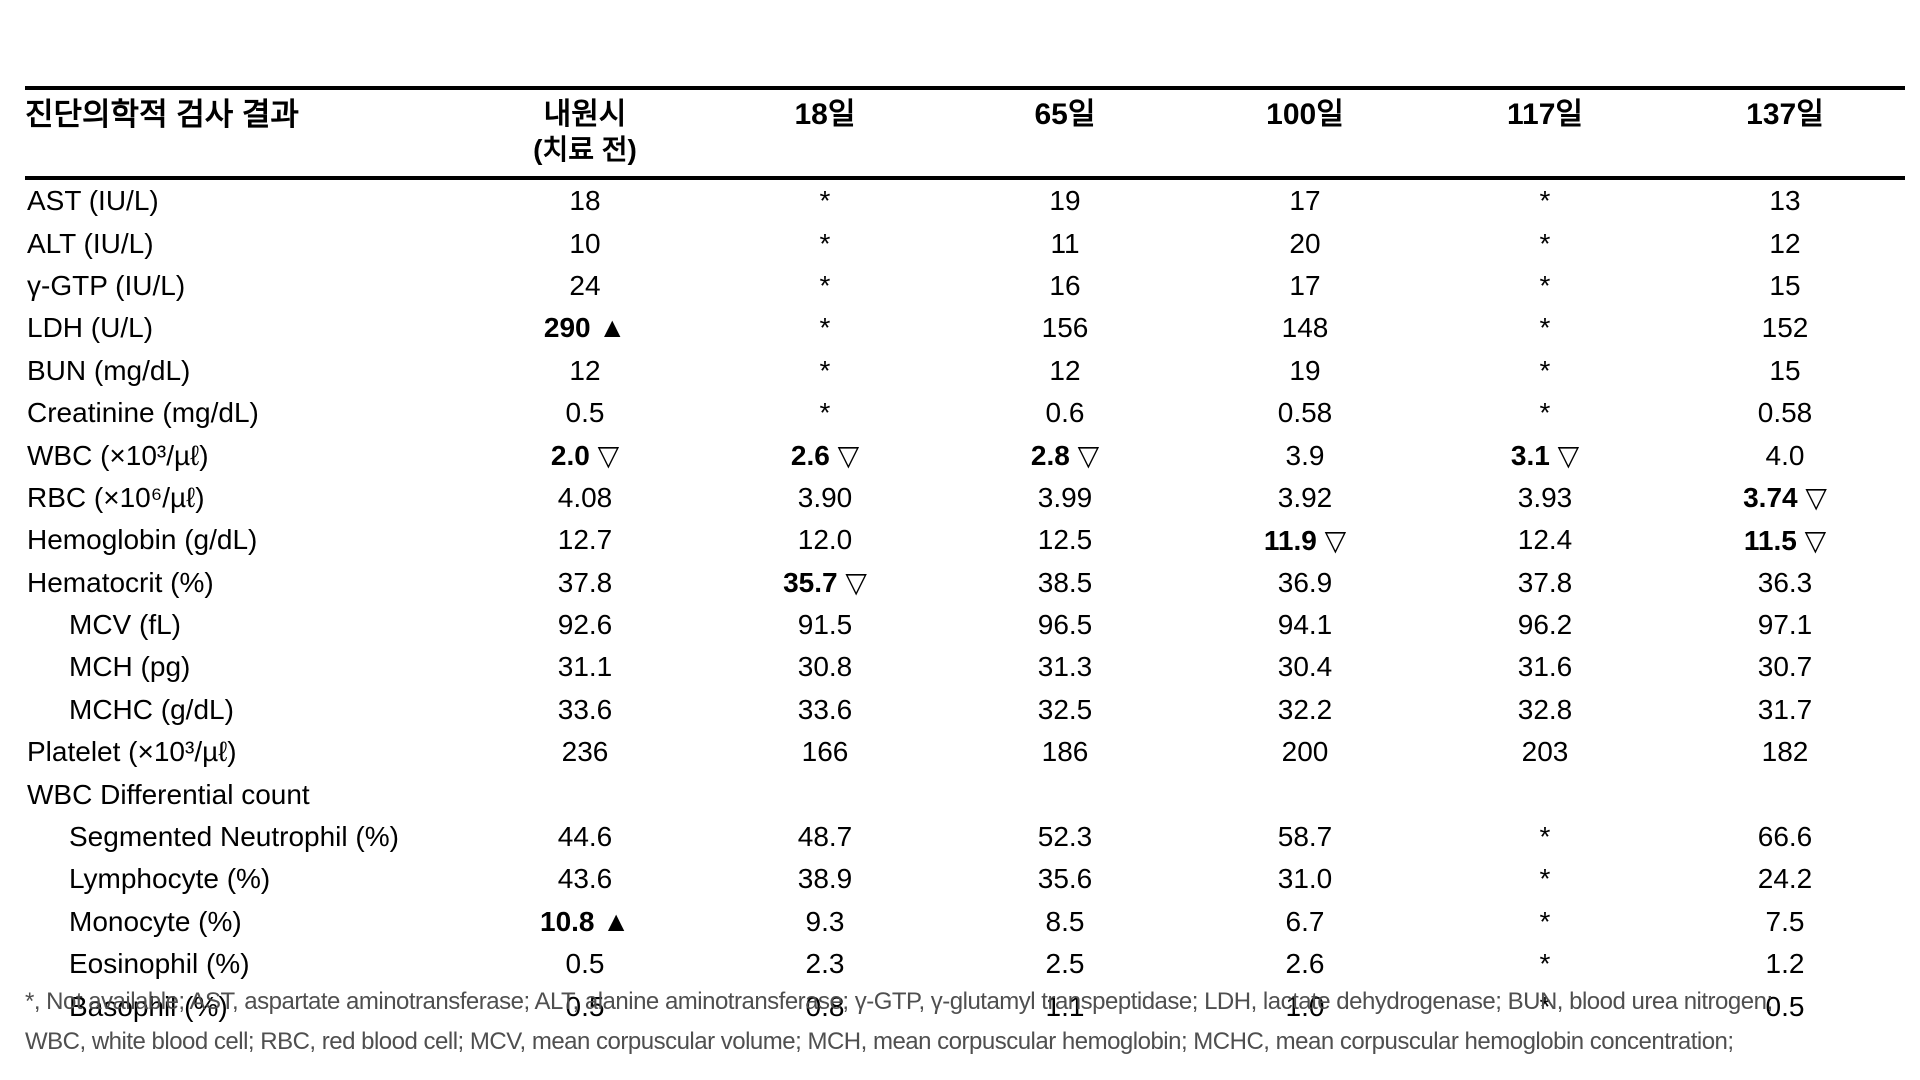 The width and height of the screenshot is (1920, 1080). I want to click on table-row: RBC (×10⁶/µℓ) 4.08 3.90 3.99 3.92 3.93 3.74 ▽, so click(965, 498).